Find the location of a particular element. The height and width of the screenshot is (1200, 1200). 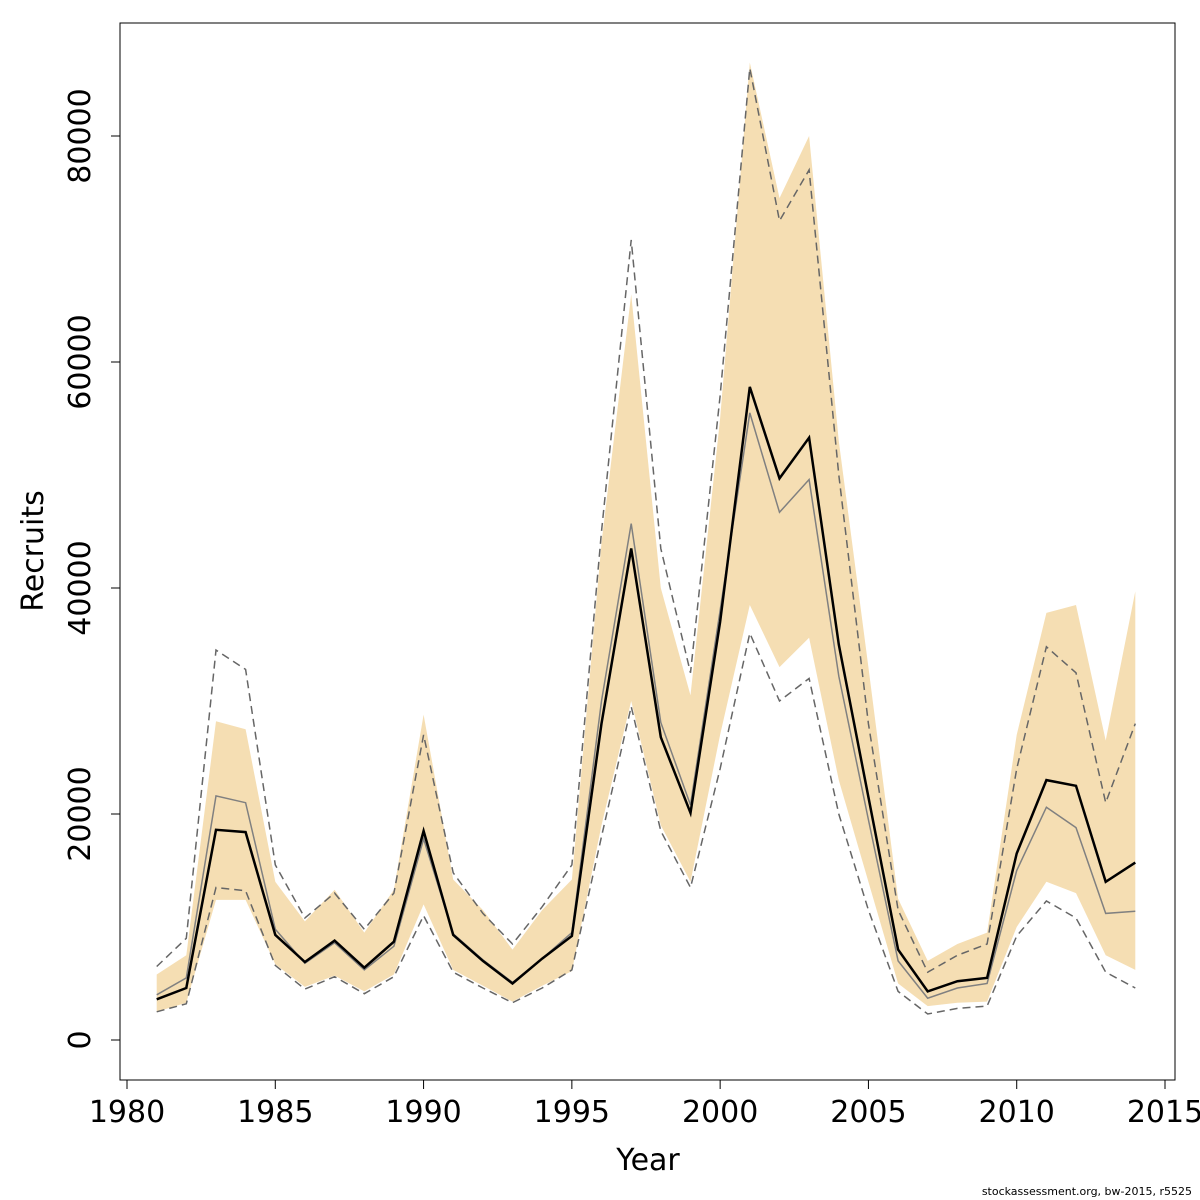

x-tick-label: 1985 is located at coordinates (275, 1112).